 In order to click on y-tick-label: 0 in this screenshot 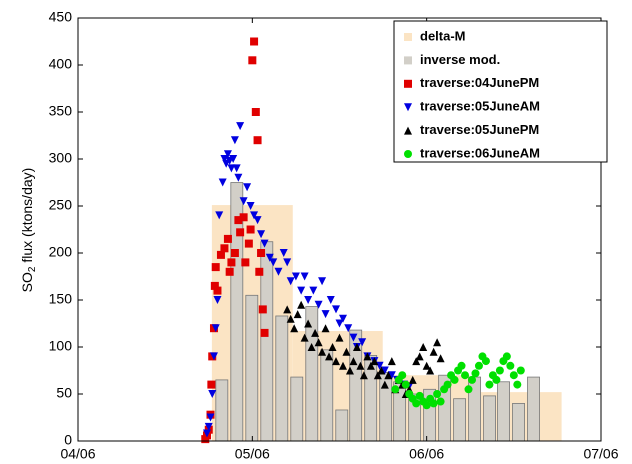, I will do `click(68, 440)`.